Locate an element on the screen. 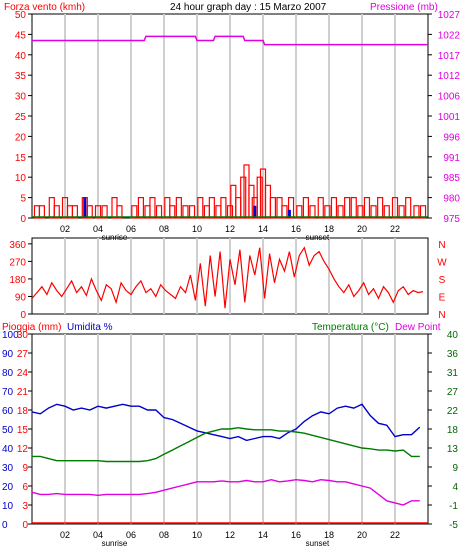 The height and width of the screenshot is (556, 466). pressure-line is located at coordinates (230, 40).